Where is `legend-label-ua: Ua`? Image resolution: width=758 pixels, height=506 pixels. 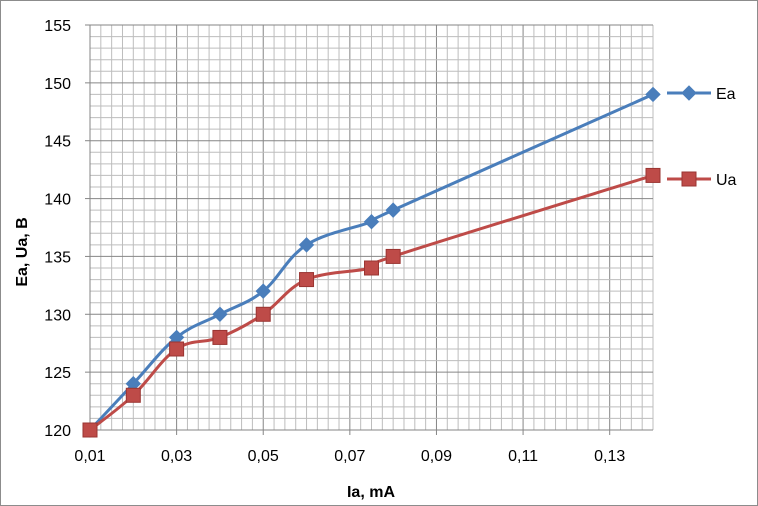 legend-label-ua: Ua is located at coordinates (726, 180).